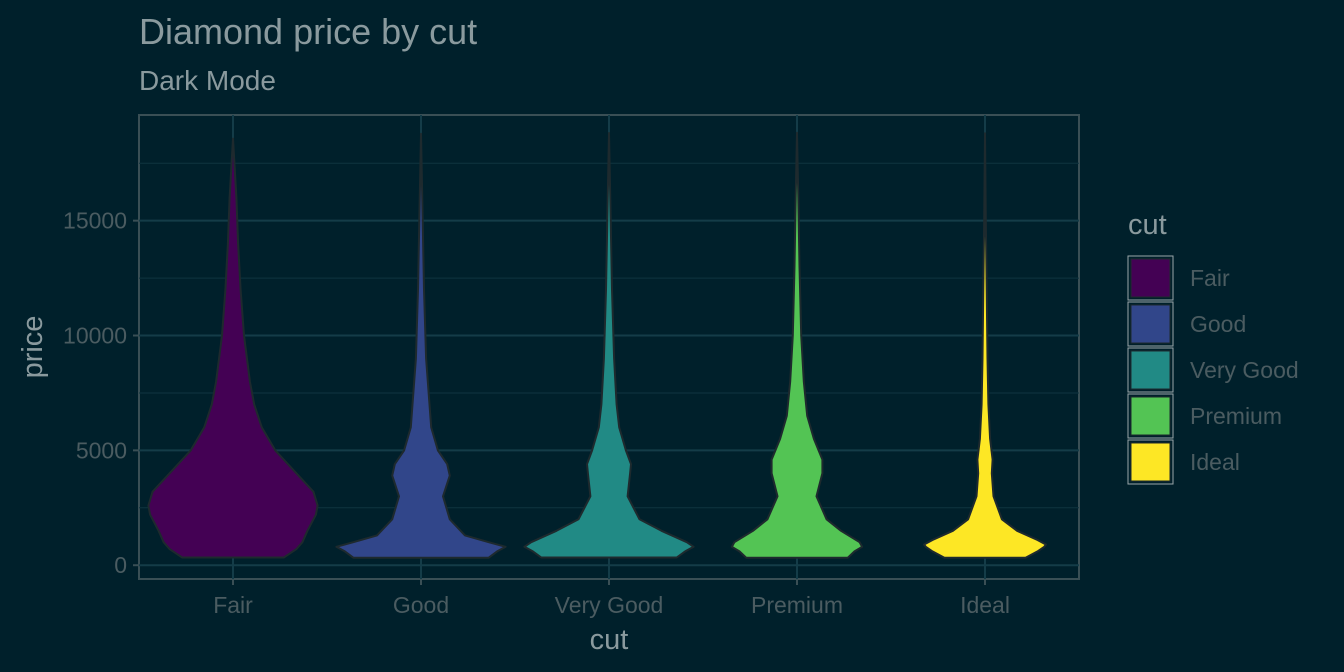 Image resolution: width=1344 pixels, height=672 pixels. I want to click on legend-label: Ideal, so click(1215, 462).